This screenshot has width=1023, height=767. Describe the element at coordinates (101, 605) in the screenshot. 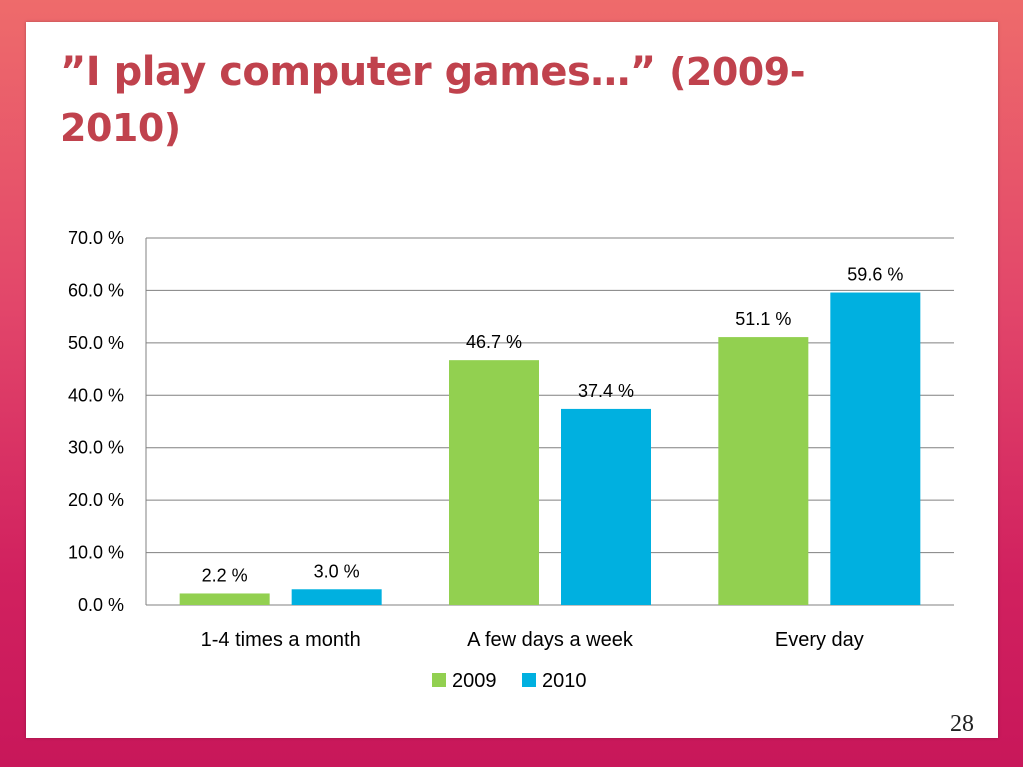

I see `y-tick-label: 0.0 %` at that location.